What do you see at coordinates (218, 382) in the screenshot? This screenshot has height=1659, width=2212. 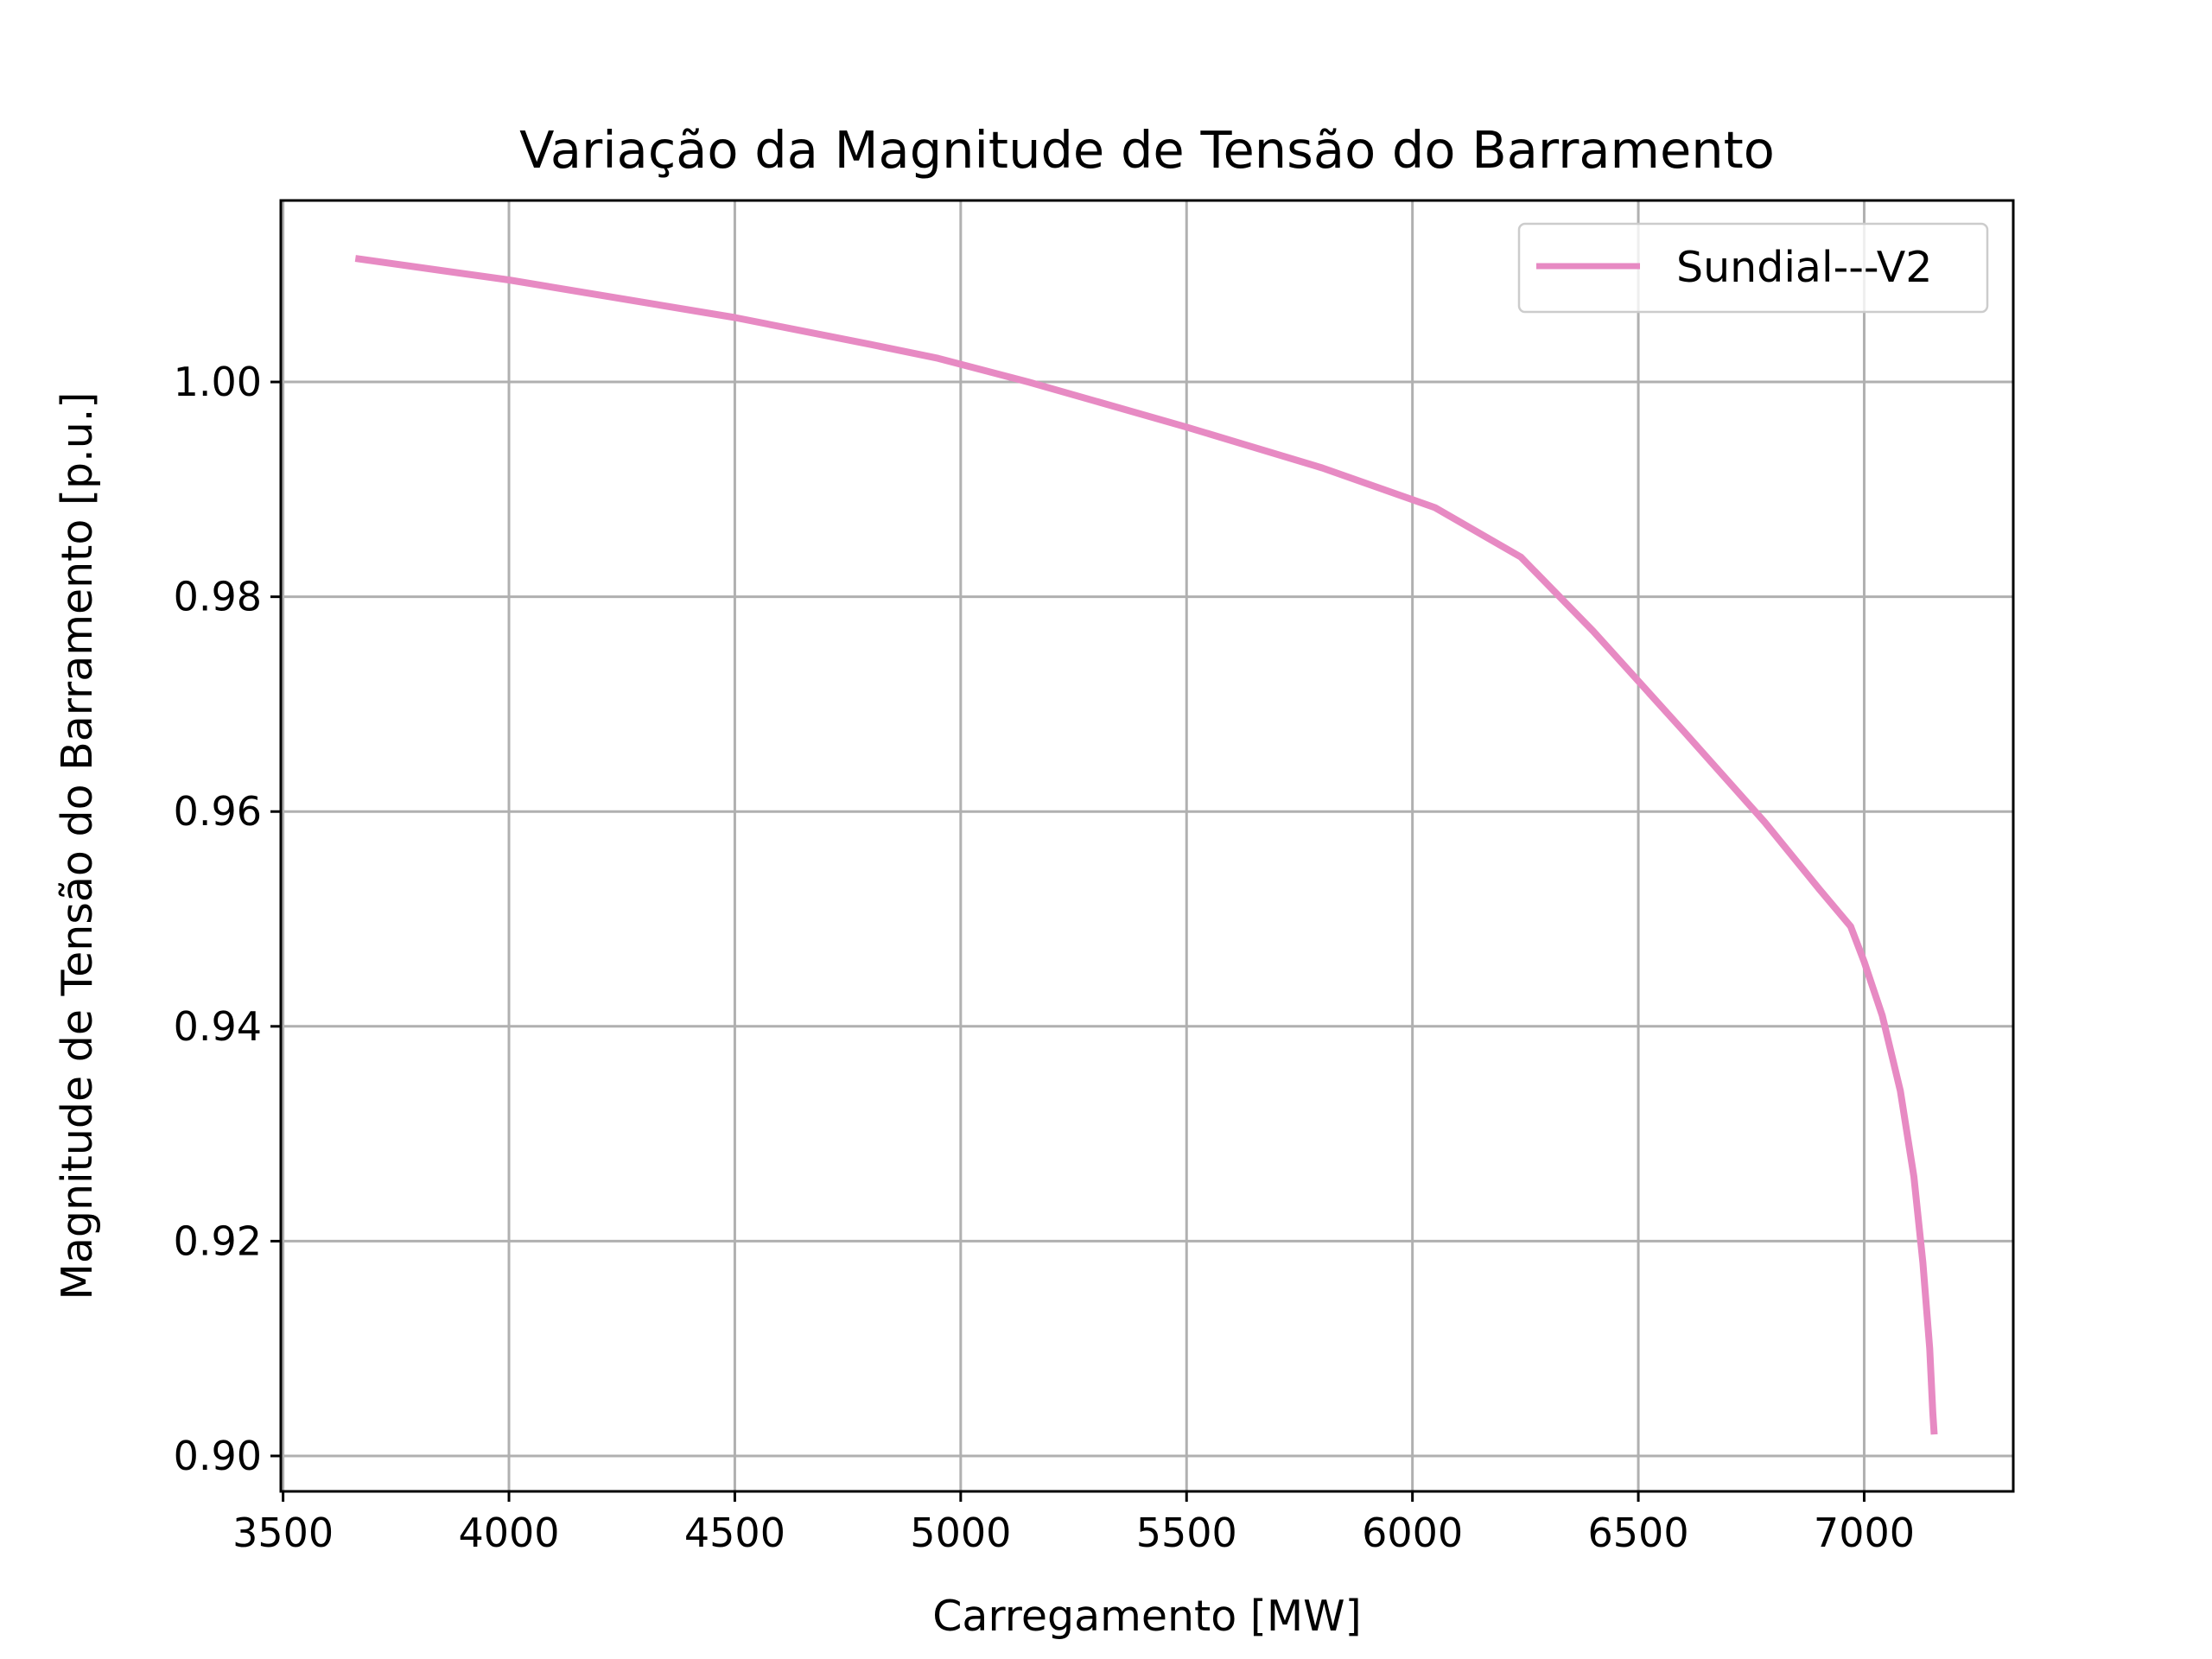 I see `y-tick-label: 1.00` at bounding box center [218, 382].